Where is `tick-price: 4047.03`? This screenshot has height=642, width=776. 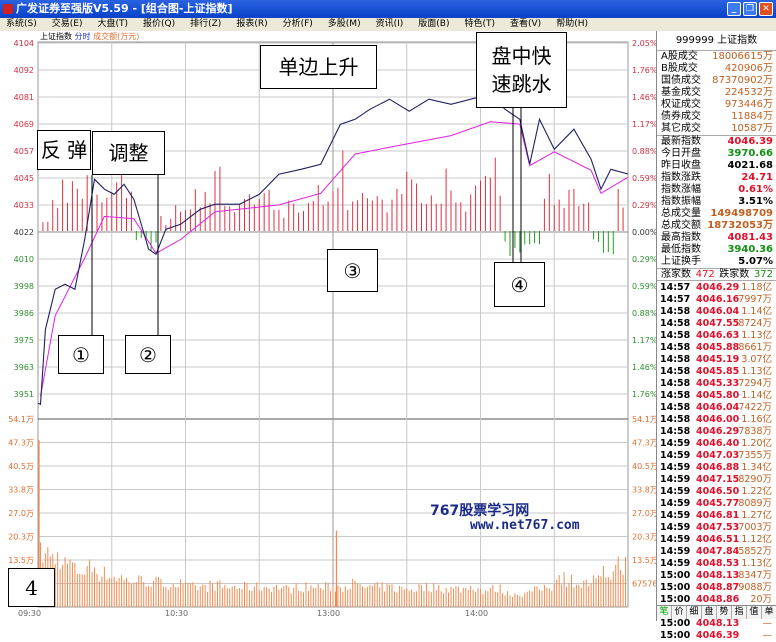
tick-price: 4047.03 is located at coordinates (718, 455).